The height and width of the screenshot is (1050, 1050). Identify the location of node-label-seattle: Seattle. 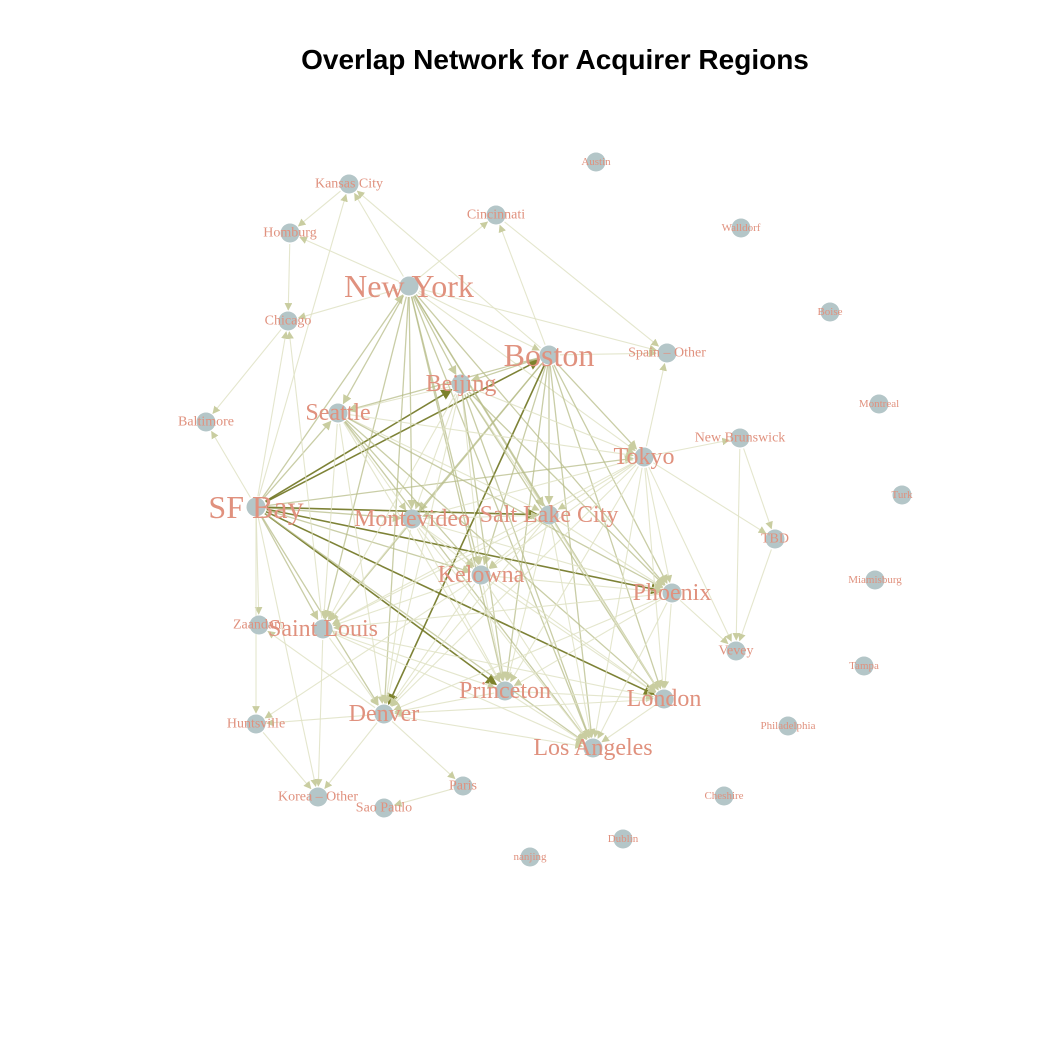
(337, 413).